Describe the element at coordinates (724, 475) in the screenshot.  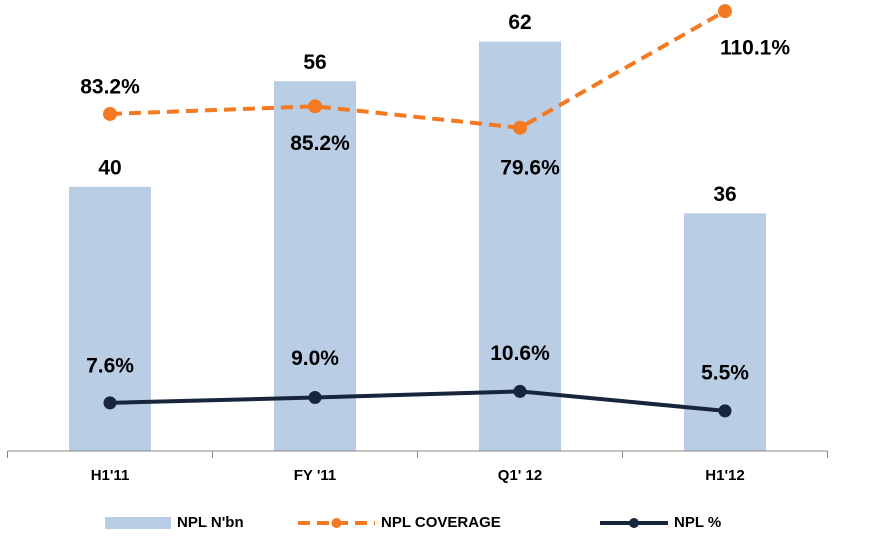
I see `x-tick-label: H1'12` at that location.